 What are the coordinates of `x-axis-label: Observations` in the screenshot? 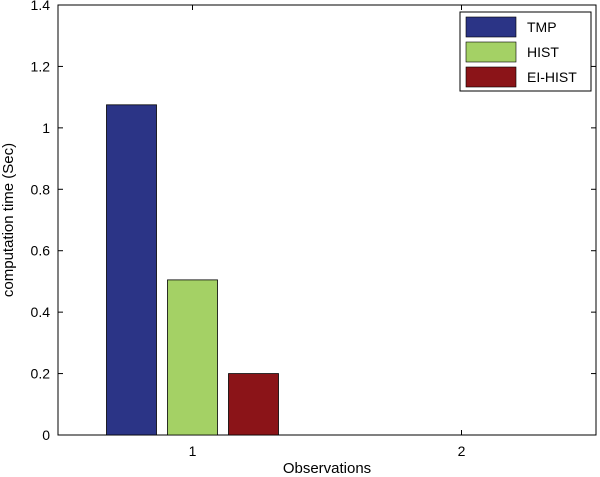 It's located at (327, 468).